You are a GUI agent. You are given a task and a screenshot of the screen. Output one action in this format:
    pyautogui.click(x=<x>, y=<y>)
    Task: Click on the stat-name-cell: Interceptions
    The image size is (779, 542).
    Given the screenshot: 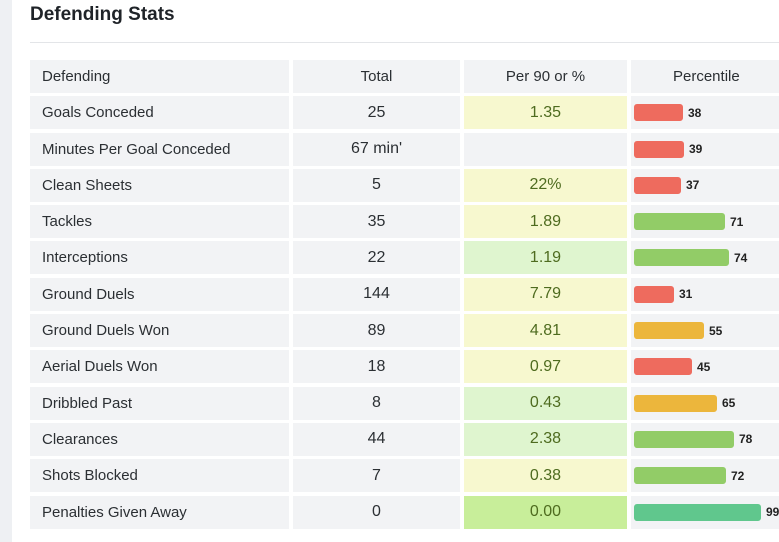 What is the action you would take?
    pyautogui.click(x=159, y=258)
    